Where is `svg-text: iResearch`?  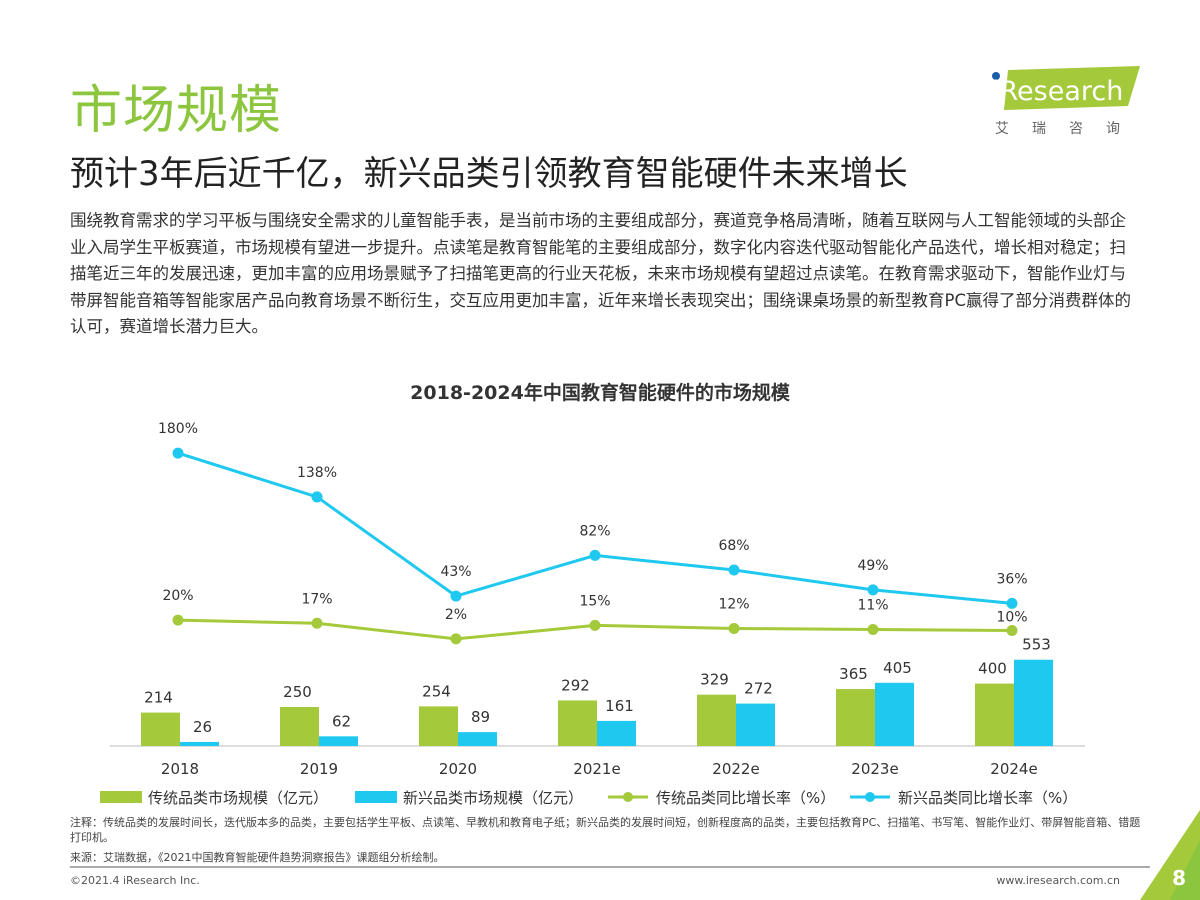
svg-text: iResearch is located at coordinates (1057, 91).